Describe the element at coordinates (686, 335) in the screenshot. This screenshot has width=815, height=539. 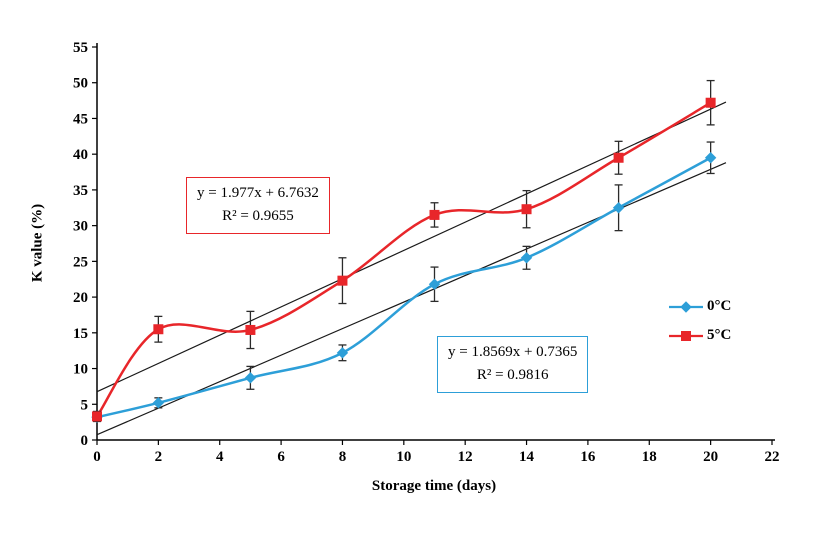
I see `legend-marker-5c` at that location.